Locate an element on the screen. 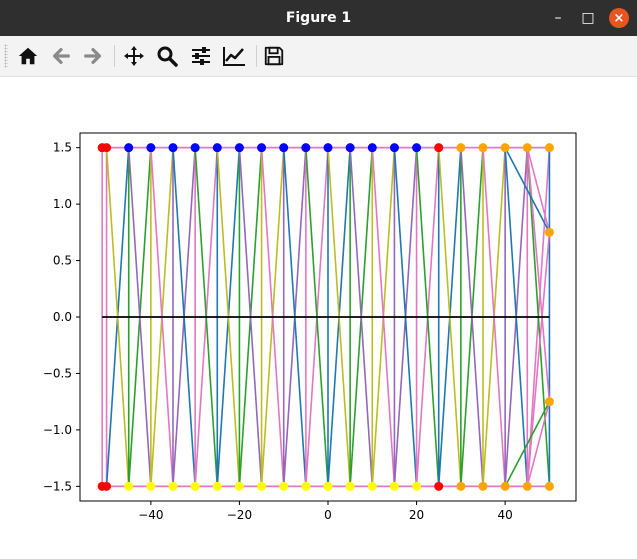 The image size is (637, 559). customize-chart-icon is located at coordinates (234, 56).